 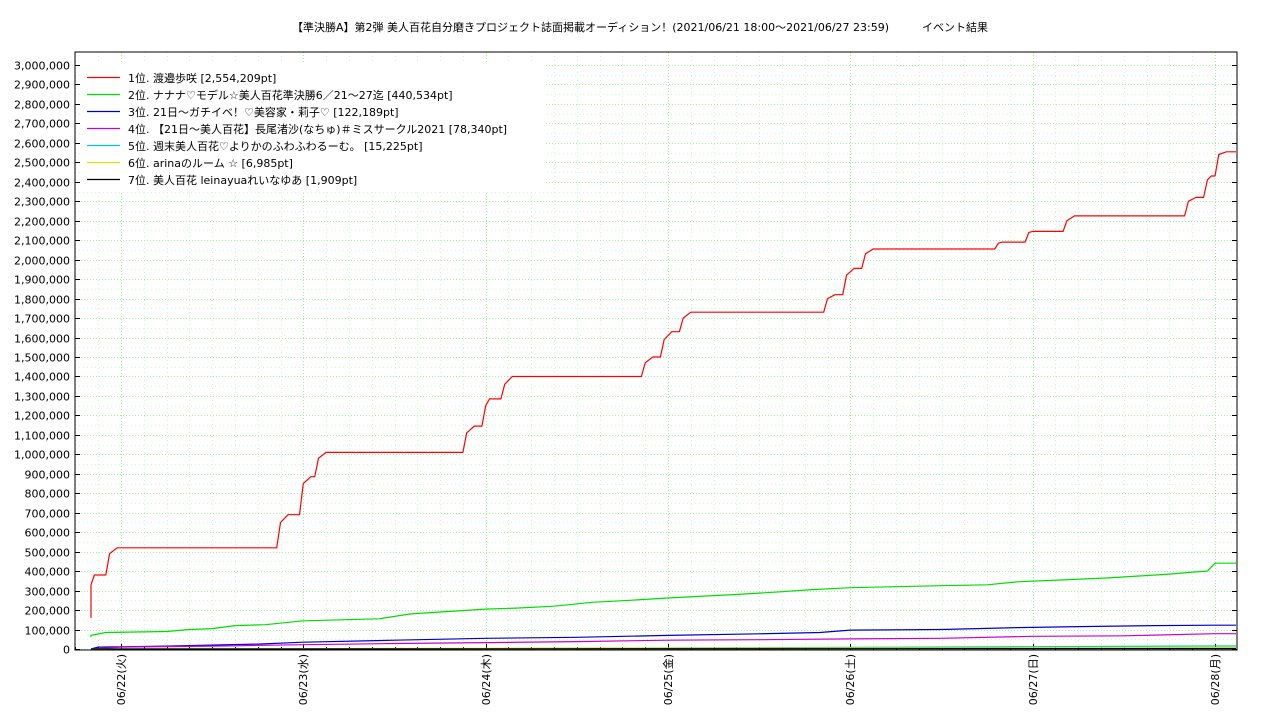 I want to click on legend-entry: 3位. 21日〜ガチイベ！♡美容家・莉子♡ [122,189pt], so click(x=263, y=112).